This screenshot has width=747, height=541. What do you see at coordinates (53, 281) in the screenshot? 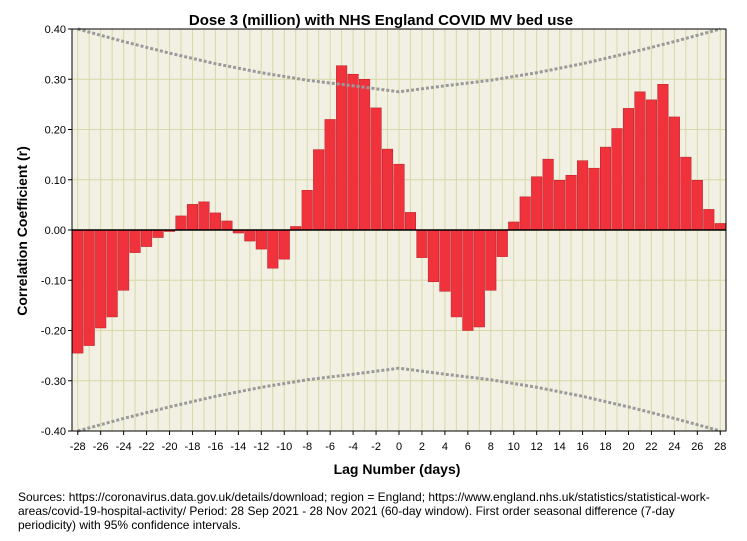
I see `y-tick-label: -0.10` at bounding box center [53, 281].